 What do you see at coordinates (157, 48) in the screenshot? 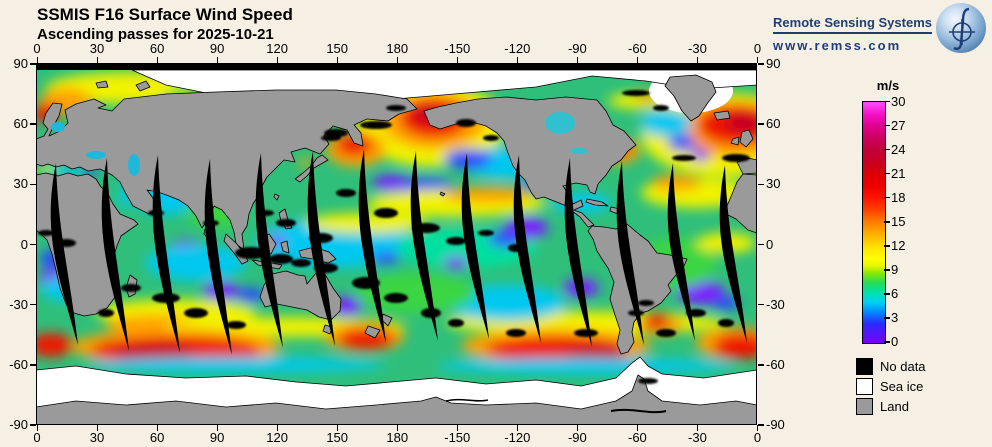
I see `lon-label-top: 60` at bounding box center [157, 48].